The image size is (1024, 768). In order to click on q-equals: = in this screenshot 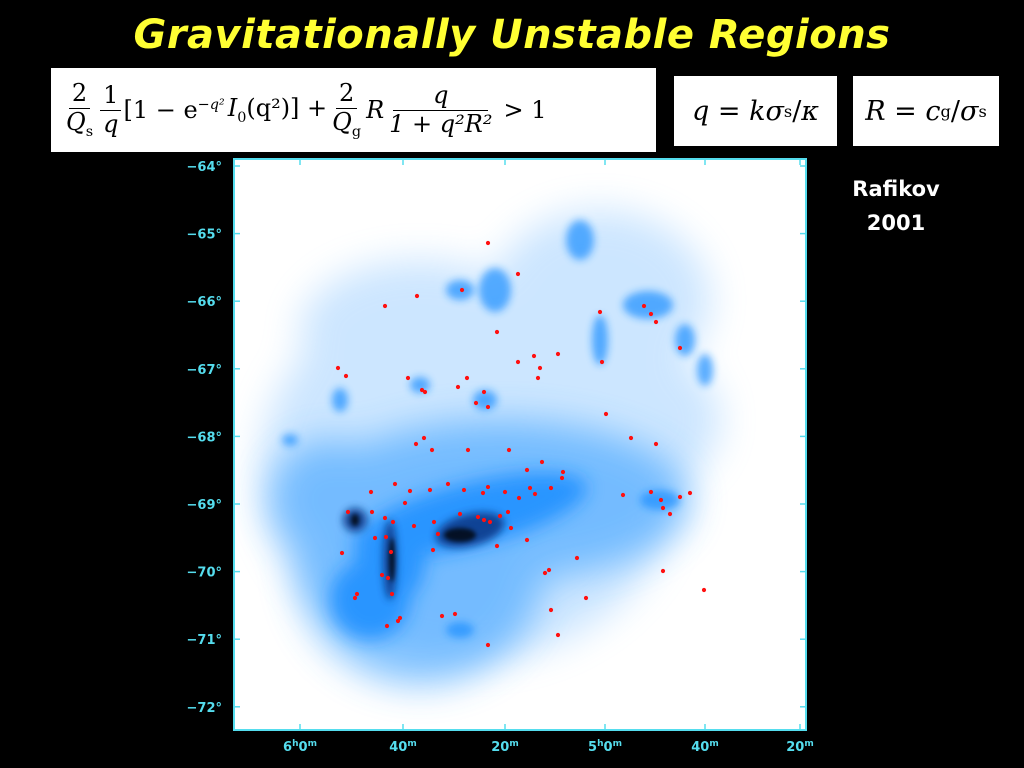, I will do `click(729, 111)`.